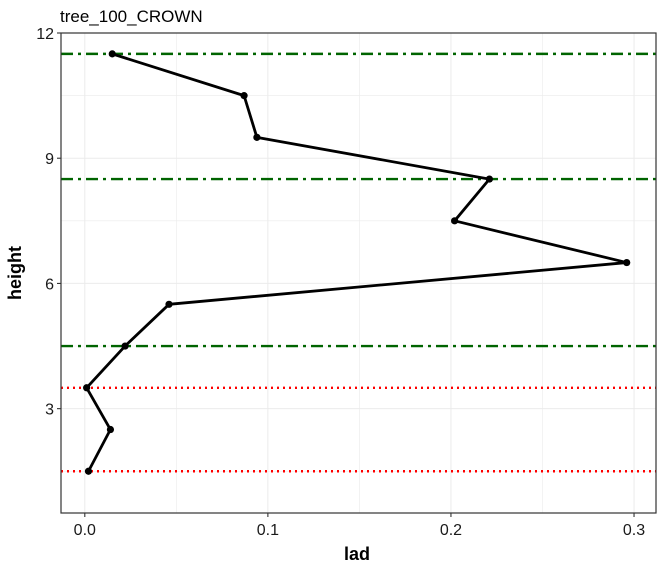 Image resolution: width=664 pixels, height=570 pixels. What do you see at coordinates (131, 16) in the screenshot?
I see `chart-title: tree_100_CROWN` at bounding box center [131, 16].